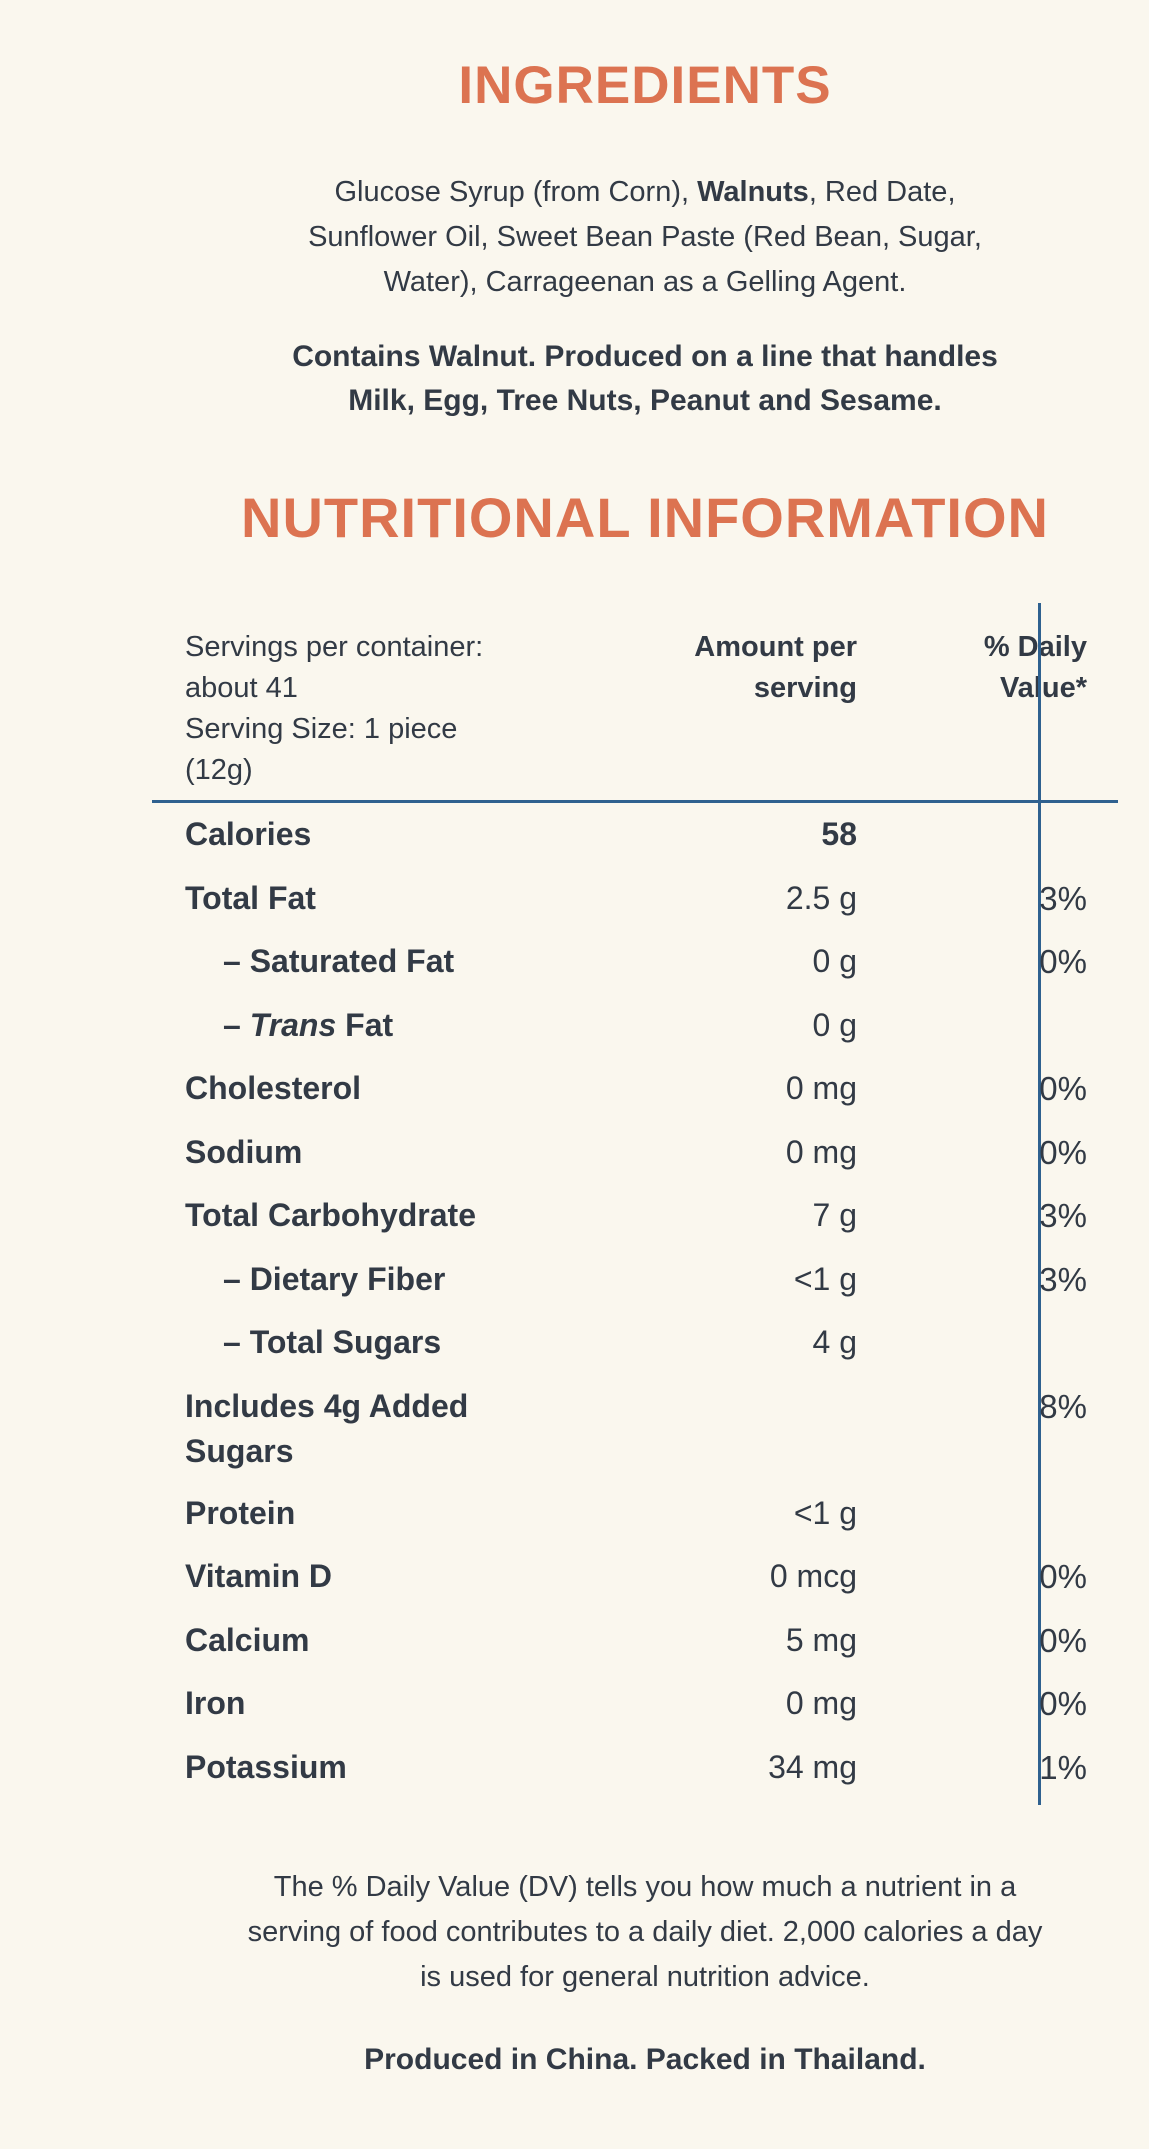  I want to click on nutrient-label: – Total Sugars, so click(332, 1342).